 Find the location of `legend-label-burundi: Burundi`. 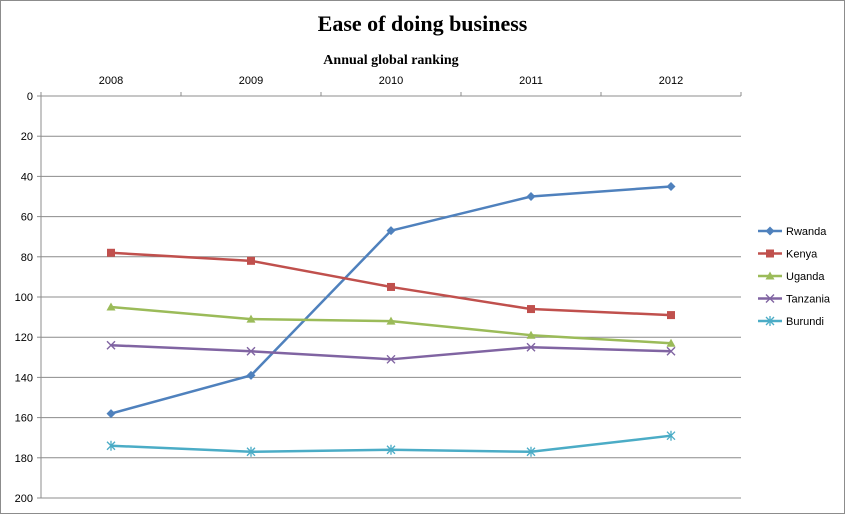

legend-label-burundi: Burundi is located at coordinates (805, 322).